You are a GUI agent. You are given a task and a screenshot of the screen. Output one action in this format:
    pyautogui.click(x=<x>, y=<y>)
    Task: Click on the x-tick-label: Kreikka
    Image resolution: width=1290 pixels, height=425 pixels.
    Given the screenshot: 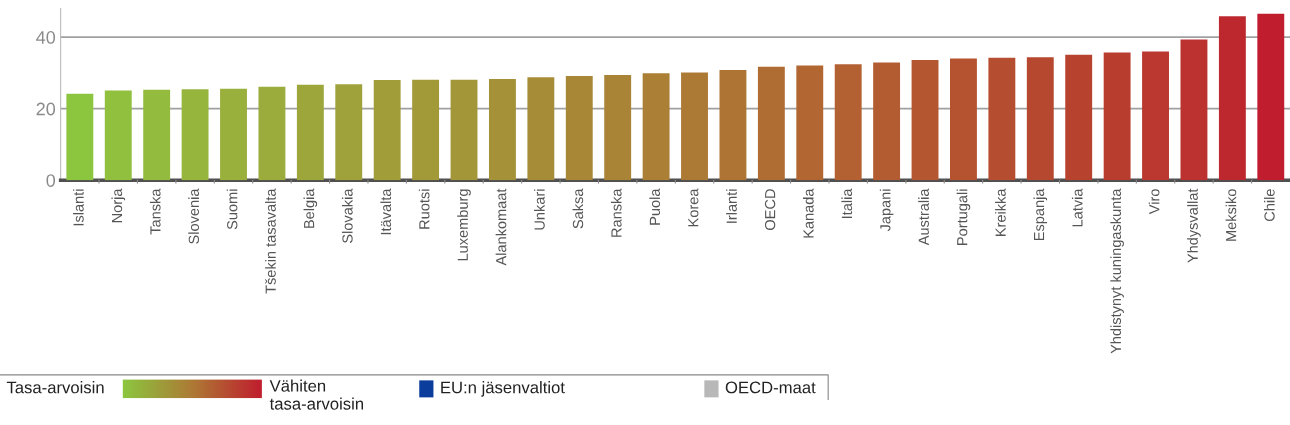 What is the action you would take?
    pyautogui.click(x=1000, y=212)
    